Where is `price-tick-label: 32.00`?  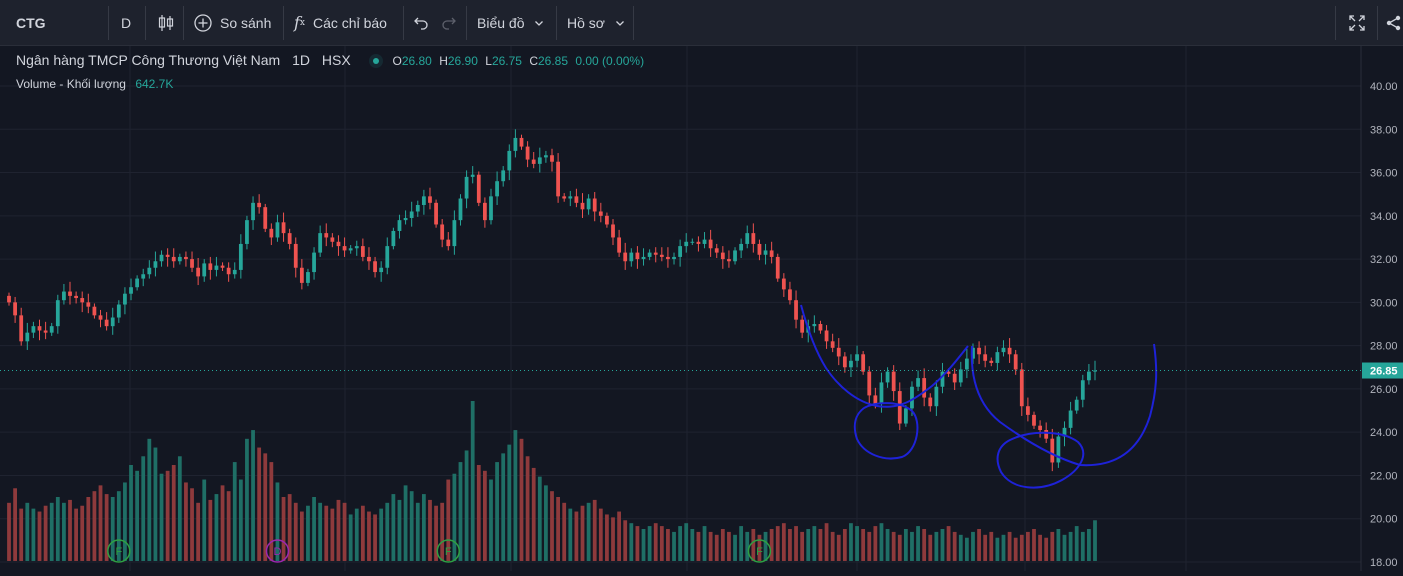
price-tick-label: 32.00 is located at coordinates (1384, 260).